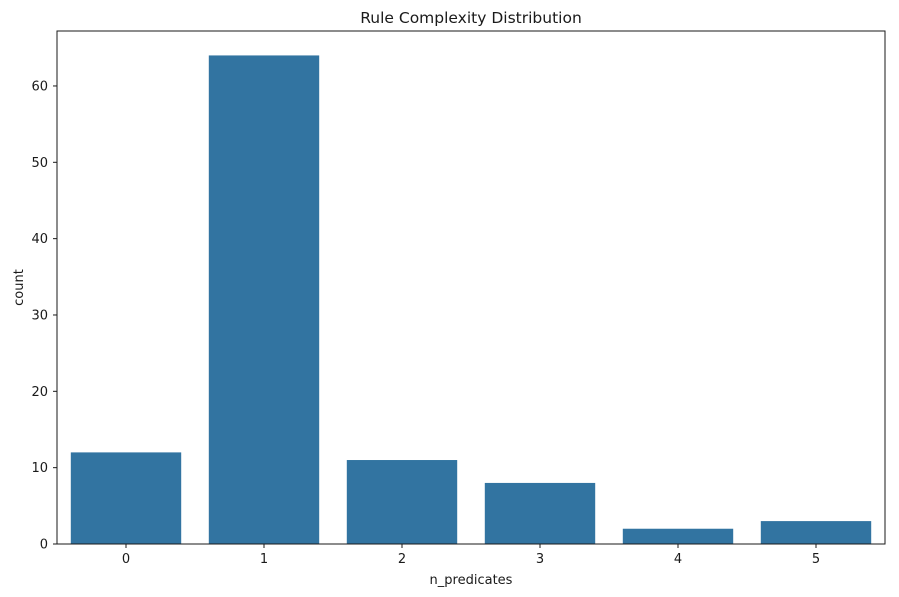 The image size is (899, 597). What do you see at coordinates (39, 315) in the screenshot?
I see `y-tick-label: 30` at bounding box center [39, 315].